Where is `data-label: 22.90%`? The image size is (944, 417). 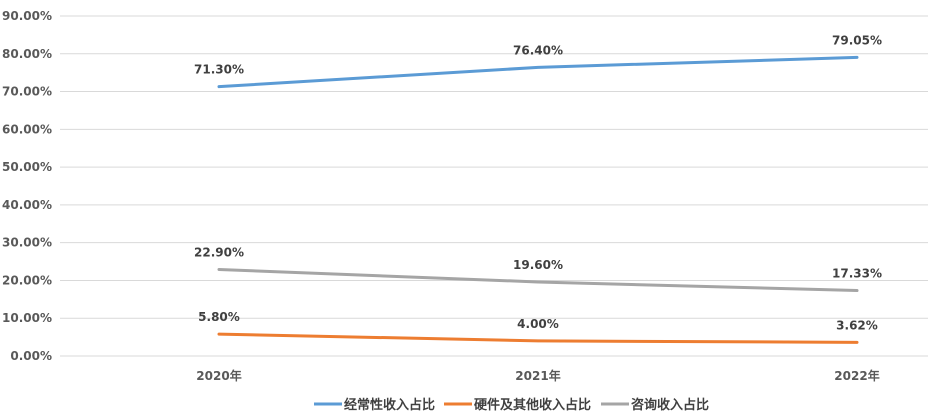 data-label: 22.90% is located at coordinates (219, 252).